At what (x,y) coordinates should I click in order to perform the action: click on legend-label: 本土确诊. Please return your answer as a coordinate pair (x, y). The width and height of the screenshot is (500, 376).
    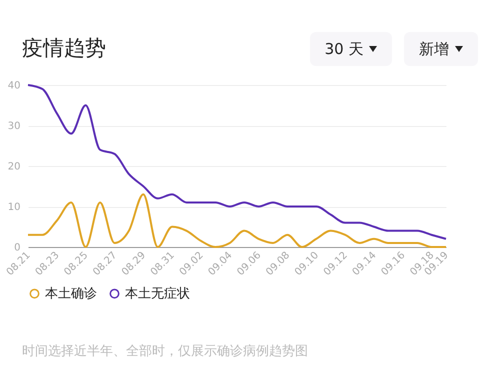
    Looking at the image, I should click on (71, 294).